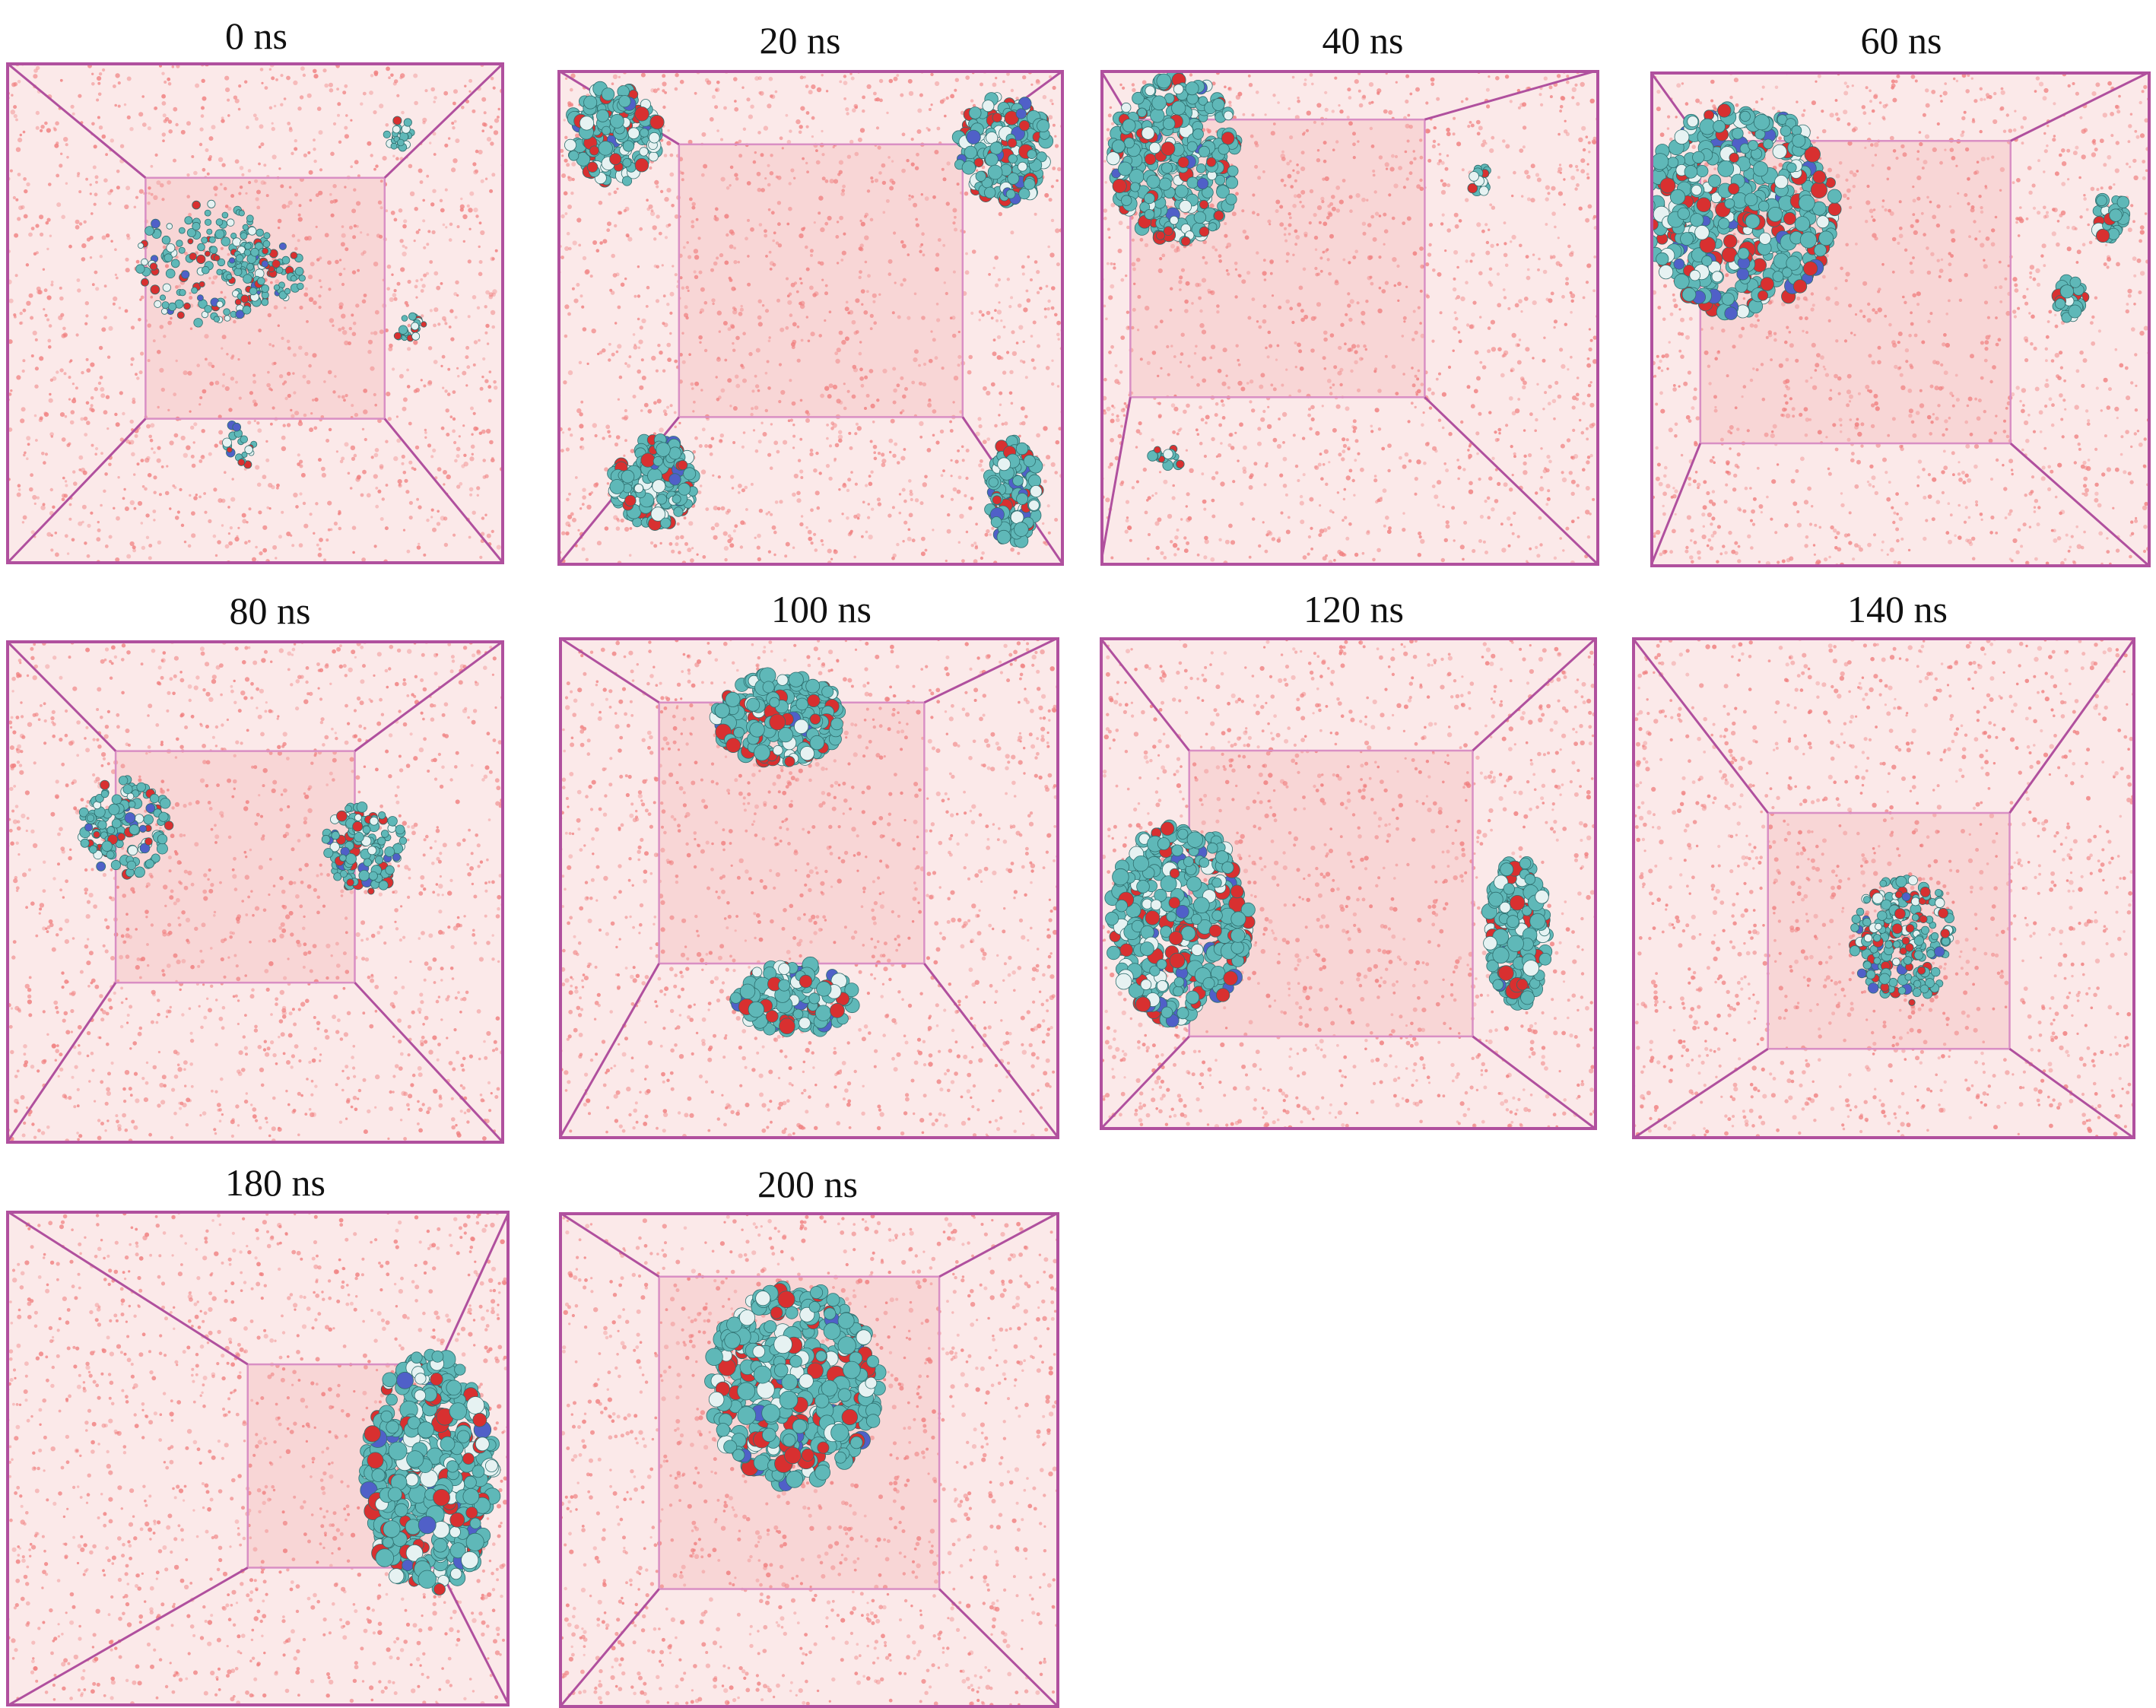  What do you see at coordinates (275, 1183) in the screenshot?
I see `panel-time-label: 180 ns` at bounding box center [275, 1183].